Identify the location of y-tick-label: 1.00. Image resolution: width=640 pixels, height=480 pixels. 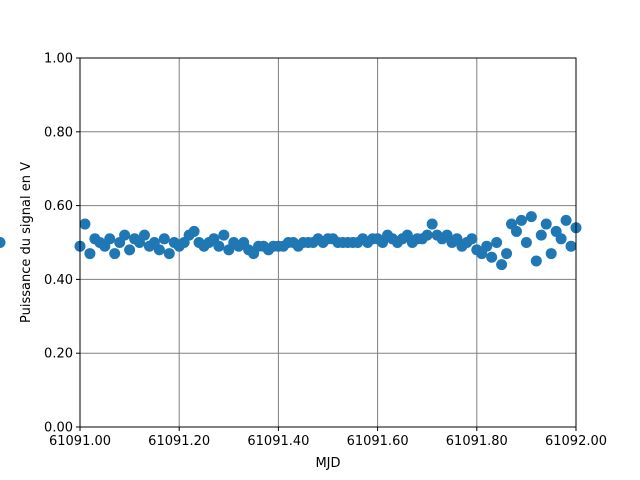
(58, 59).